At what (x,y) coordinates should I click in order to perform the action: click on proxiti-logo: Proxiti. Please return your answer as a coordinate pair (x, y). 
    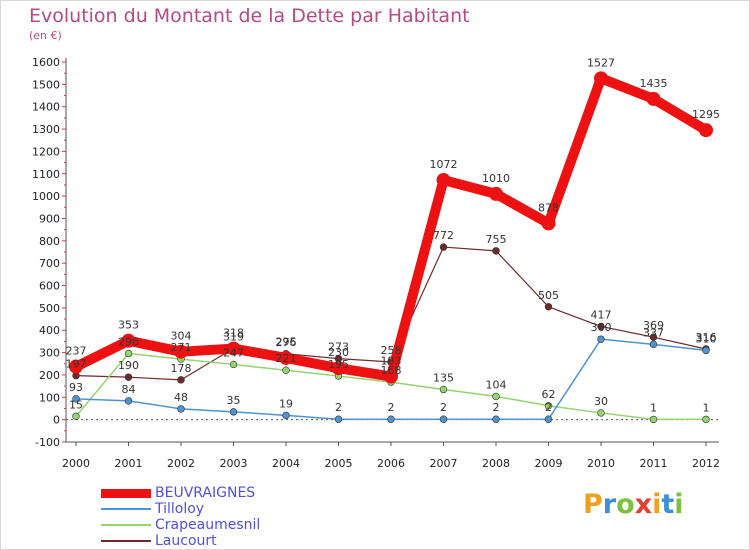
    Looking at the image, I should click on (633, 504).